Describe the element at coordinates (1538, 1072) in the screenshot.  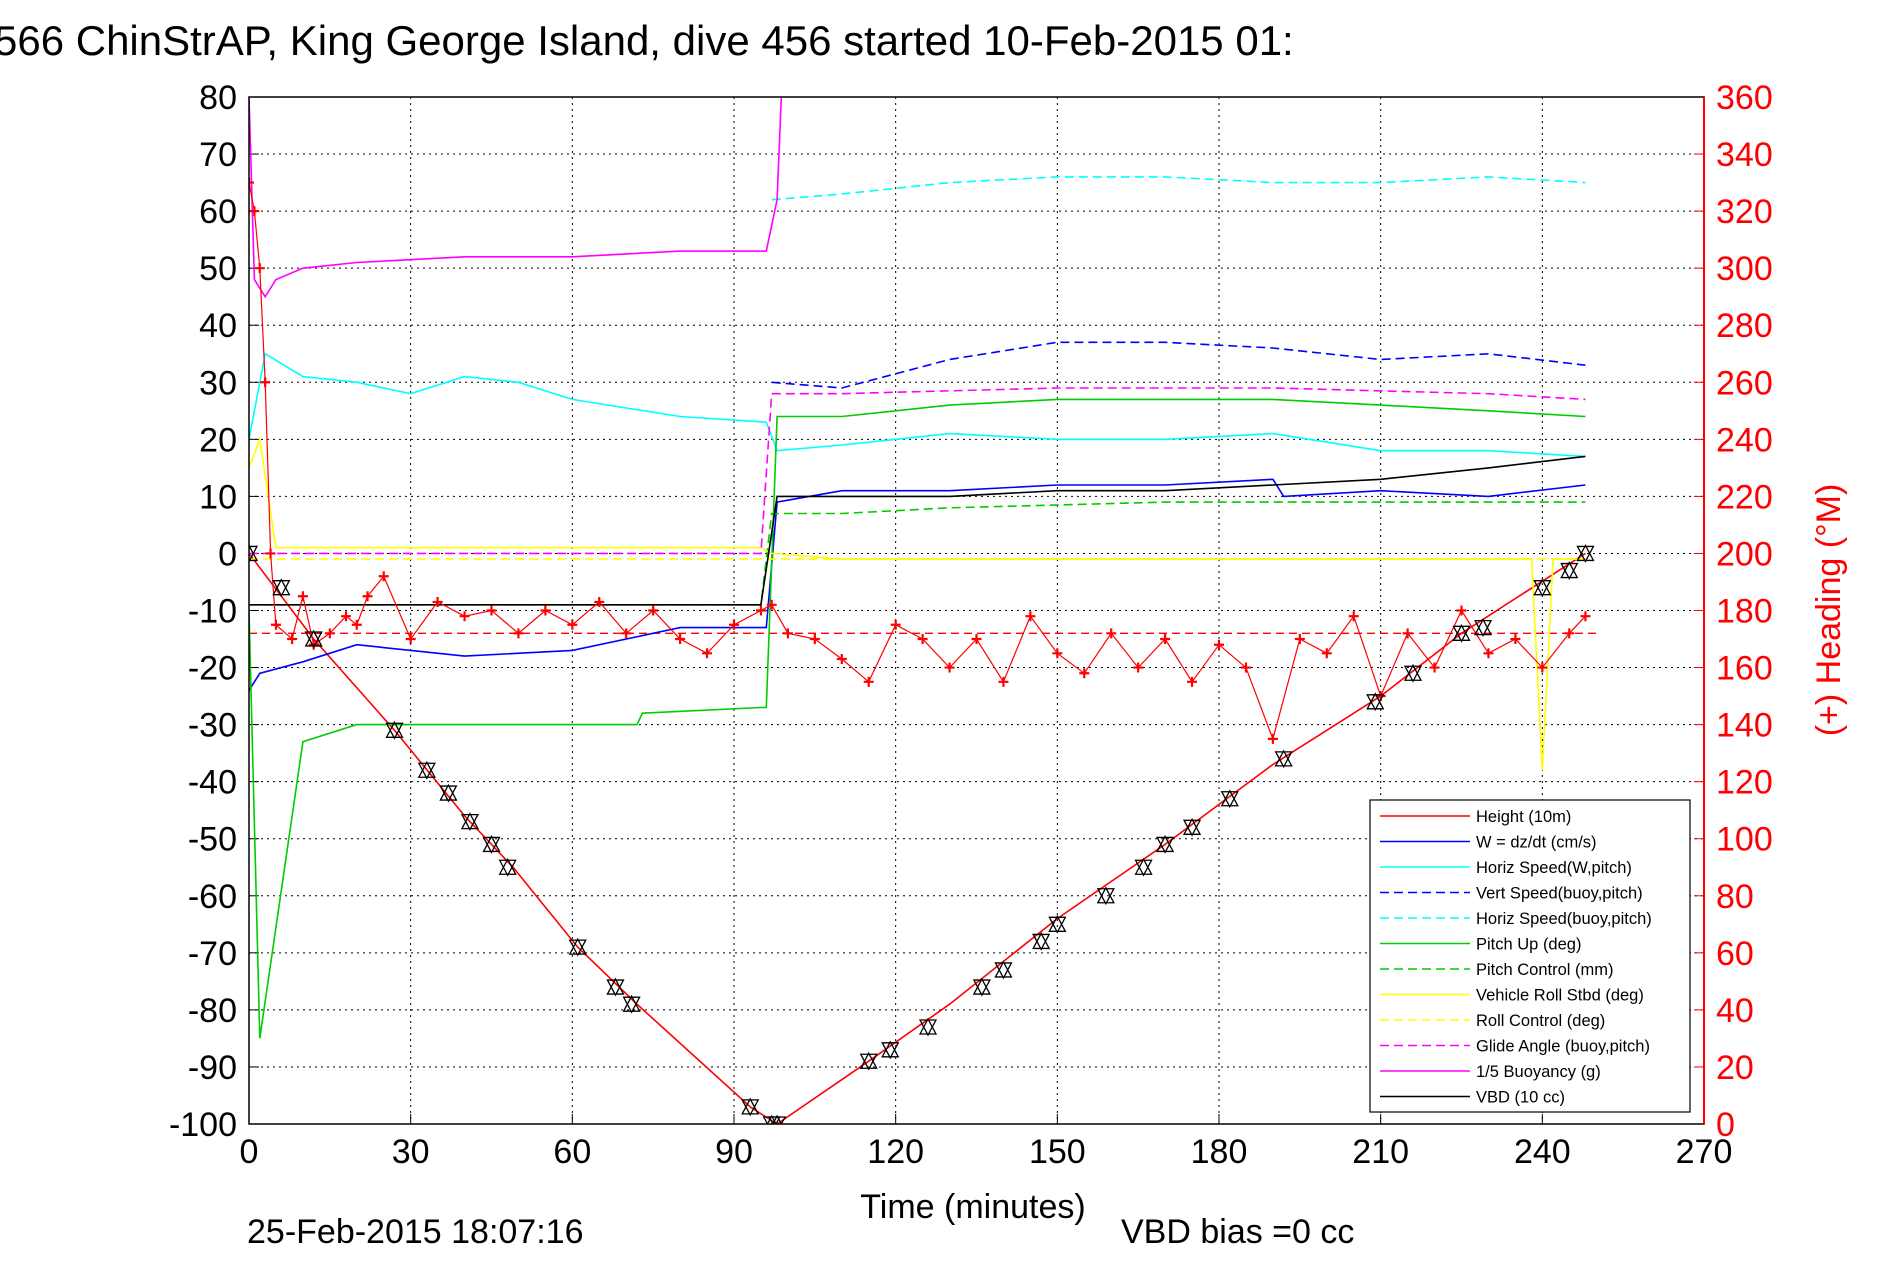
I see `legend-label-11: 1/5 Buoyancy (g)` at that location.